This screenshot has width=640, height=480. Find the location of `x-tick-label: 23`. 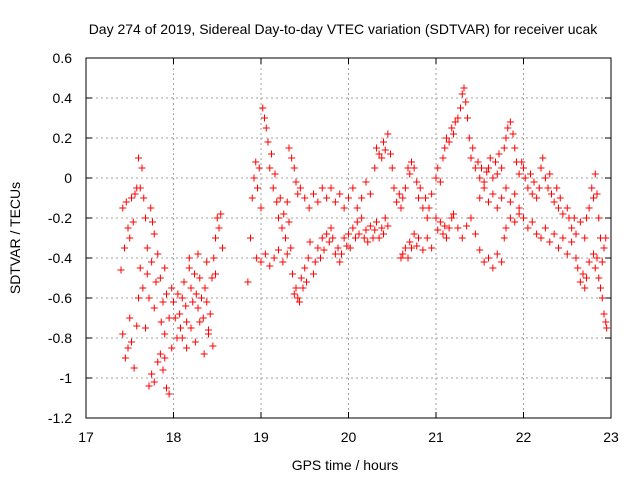

x-tick-label: 23 is located at coordinates (611, 437).